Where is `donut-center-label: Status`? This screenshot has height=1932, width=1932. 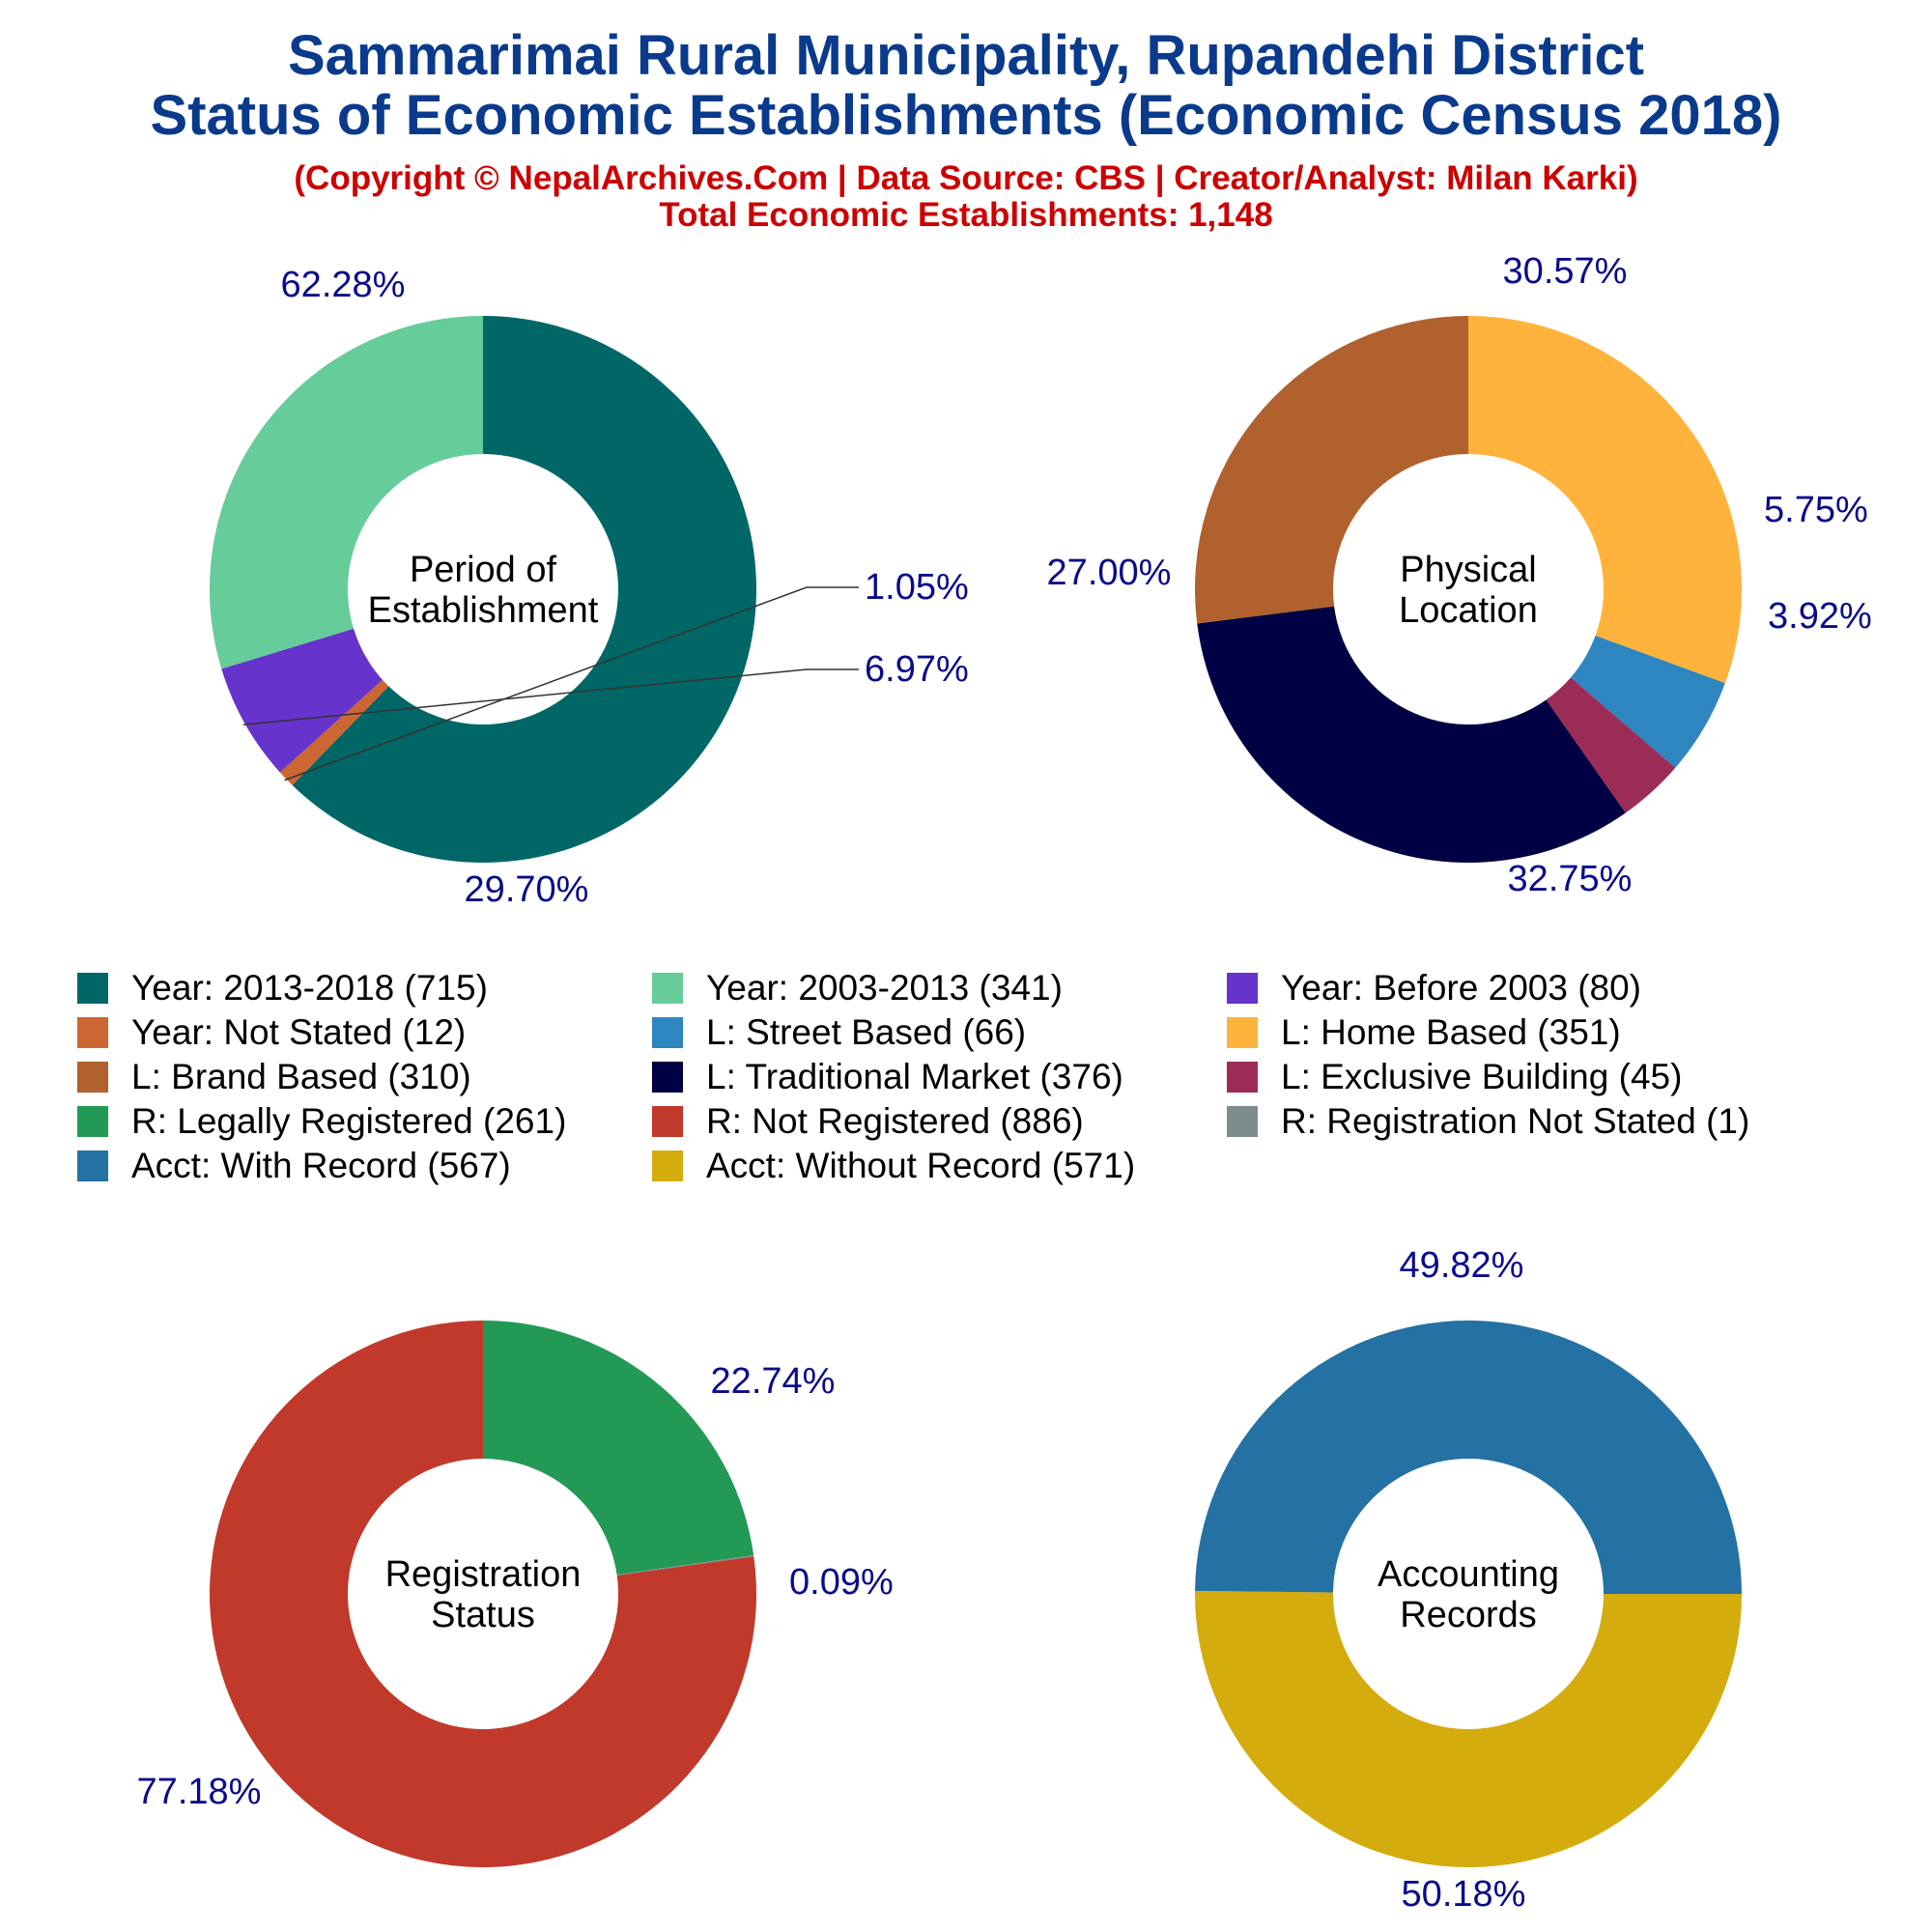 donut-center-label: Status is located at coordinates (483, 1615).